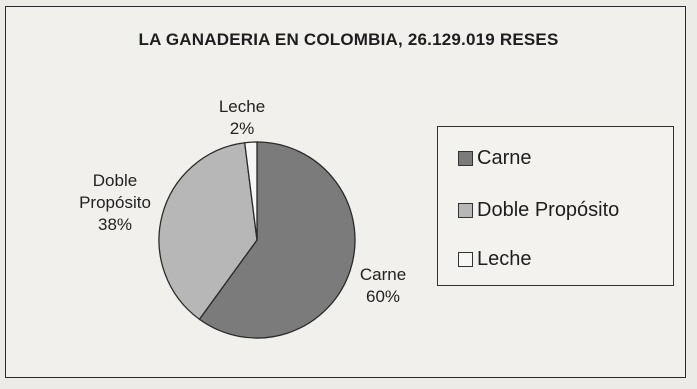 This screenshot has height=389, width=697. Describe the element at coordinates (115, 180) in the screenshot. I see `slice-name-doble-proposito-1: Doble` at that location.